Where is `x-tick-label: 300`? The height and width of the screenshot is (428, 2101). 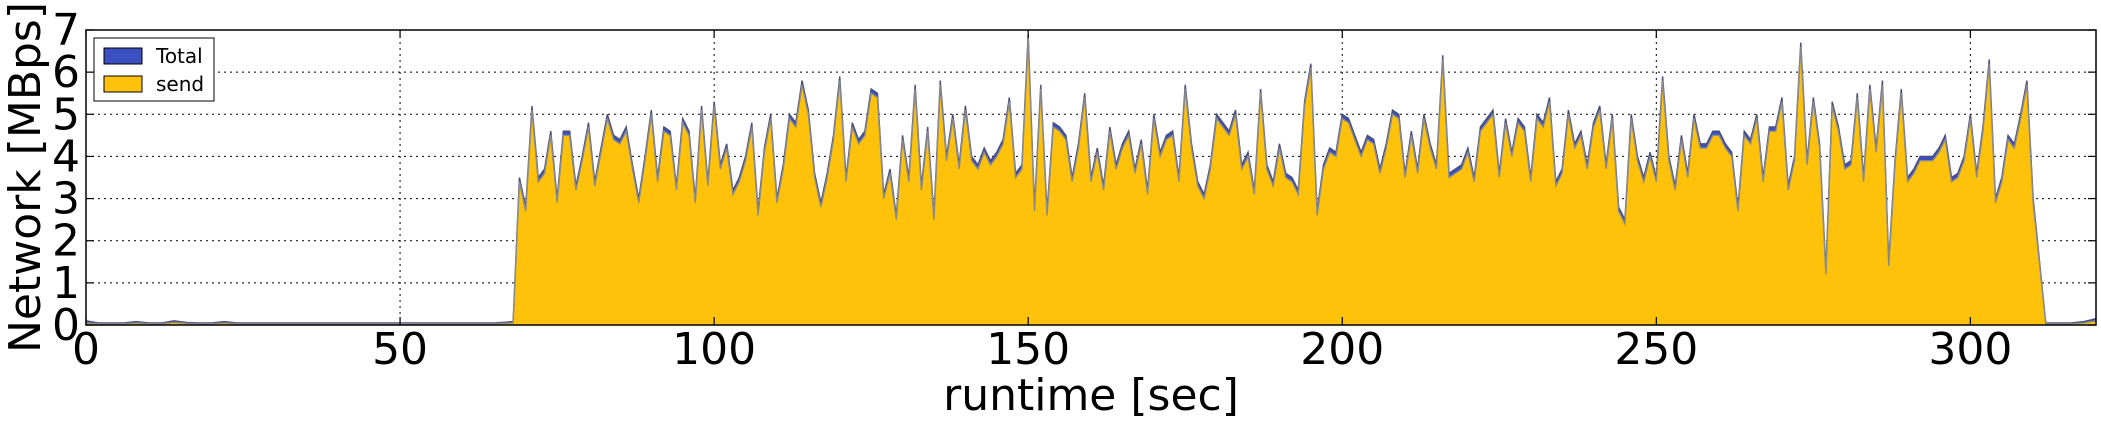 x-tick-label: 300 is located at coordinates (1970, 349).